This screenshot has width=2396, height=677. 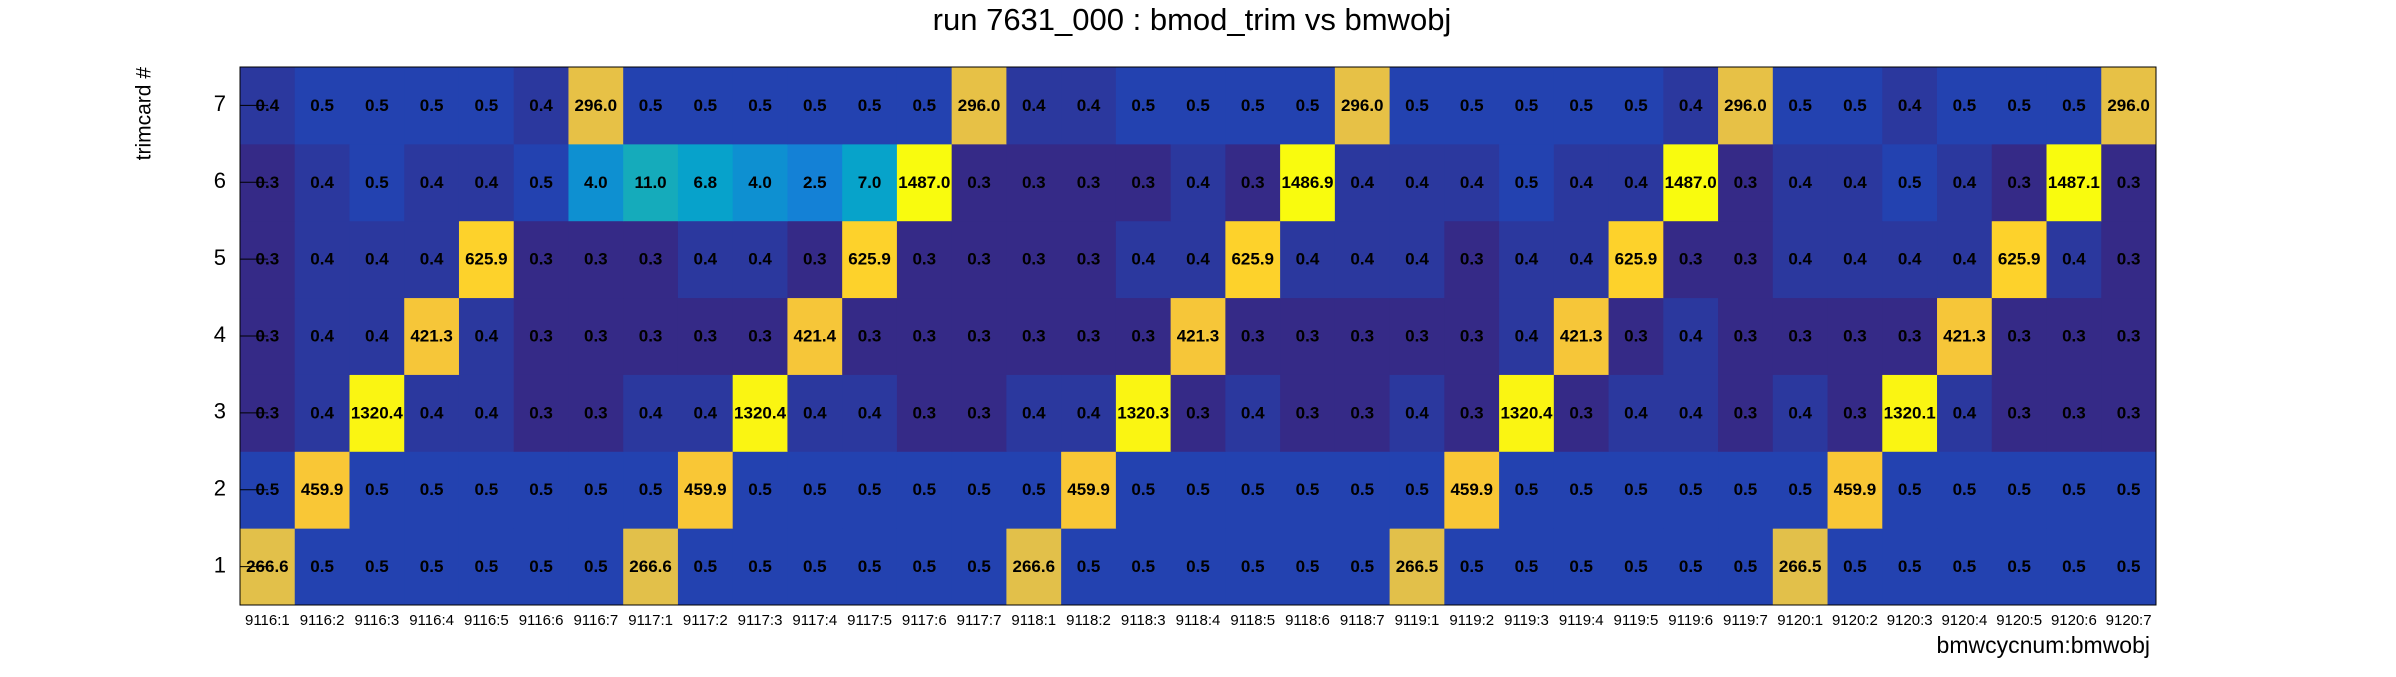 What do you see at coordinates (1800, 620) in the screenshot?
I see `x-tick-label: 9120:1` at bounding box center [1800, 620].